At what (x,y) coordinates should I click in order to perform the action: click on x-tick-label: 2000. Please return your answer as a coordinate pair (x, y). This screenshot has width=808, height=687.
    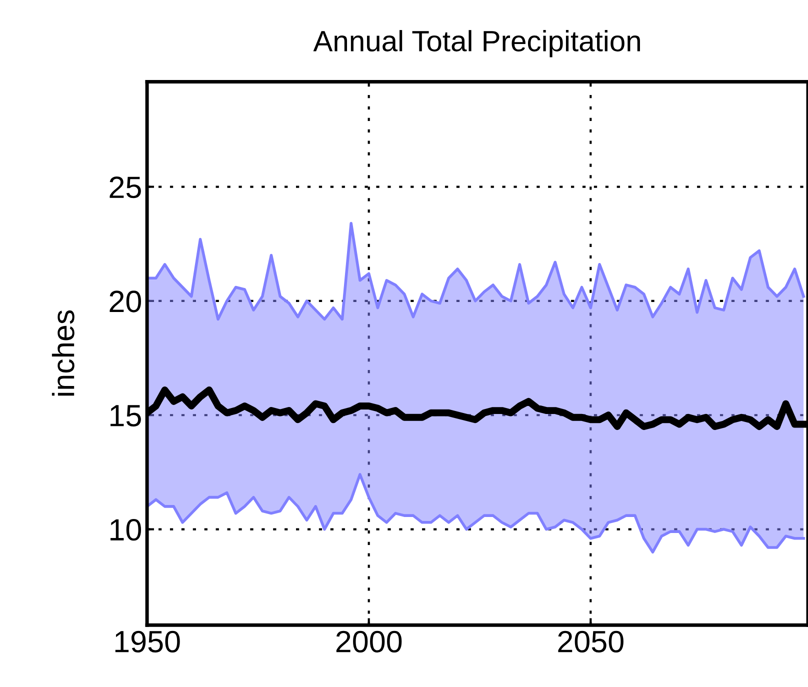
    Looking at the image, I should click on (369, 641).